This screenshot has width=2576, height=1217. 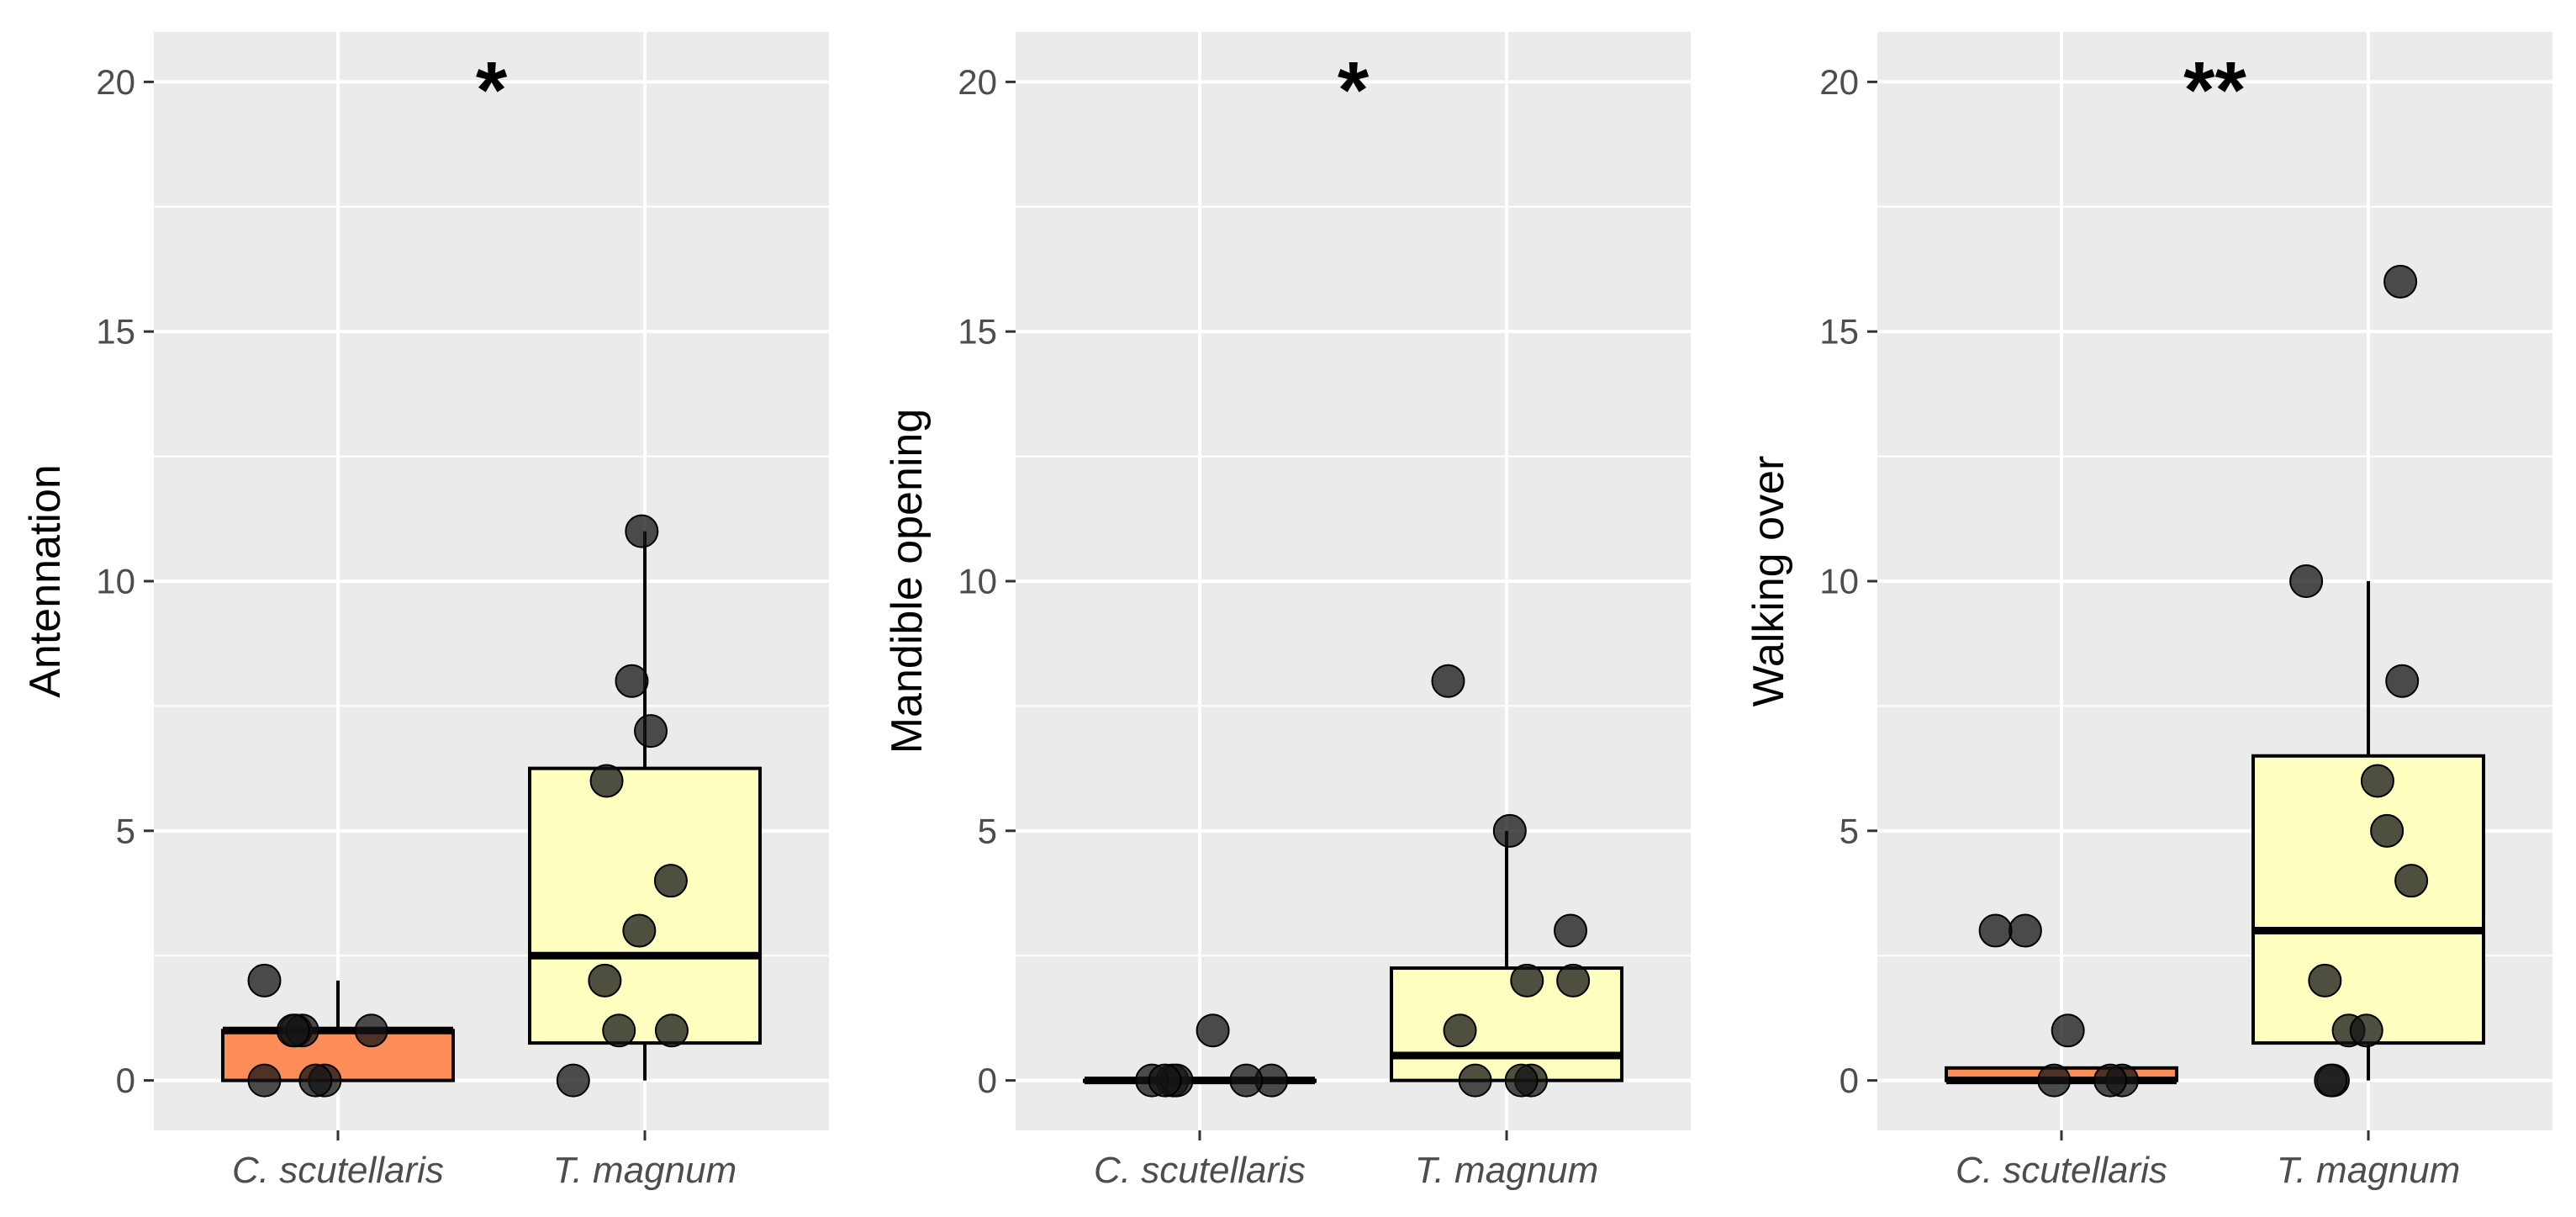 What do you see at coordinates (45, 581) in the screenshot?
I see `y-axis-title: Antennation` at bounding box center [45, 581].